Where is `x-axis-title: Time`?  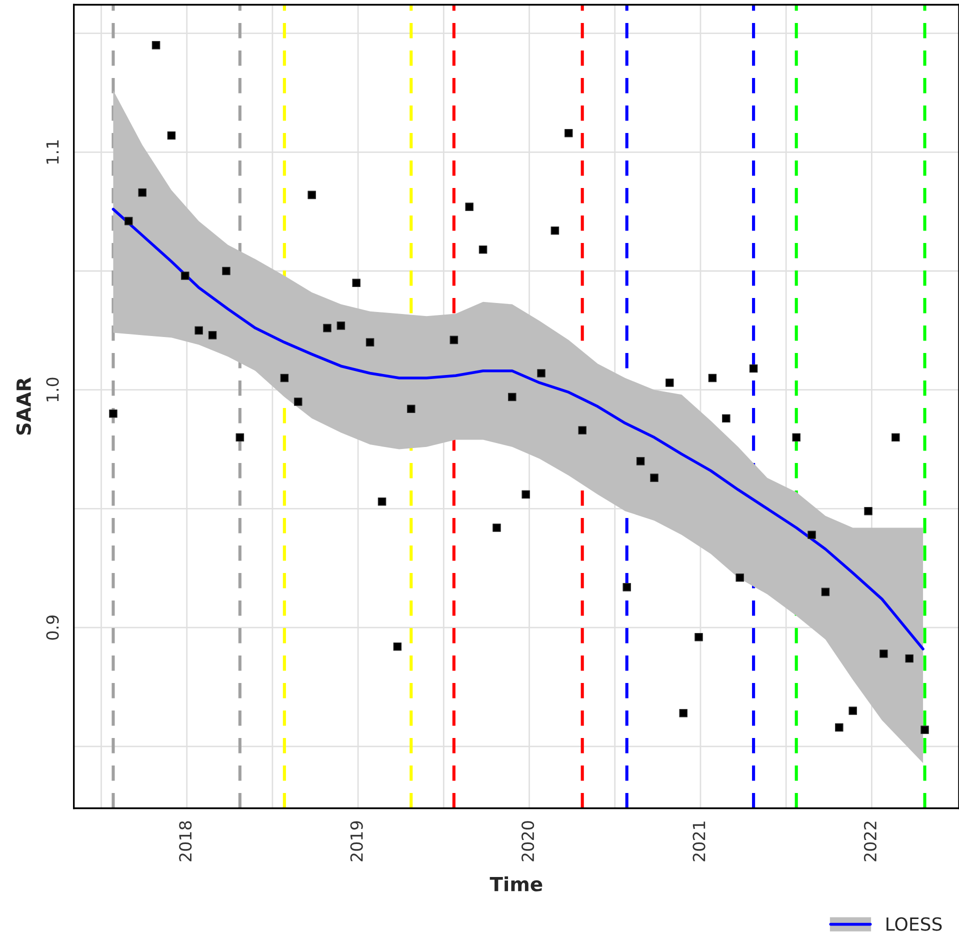 x-axis-title: Time is located at coordinates (516, 884).